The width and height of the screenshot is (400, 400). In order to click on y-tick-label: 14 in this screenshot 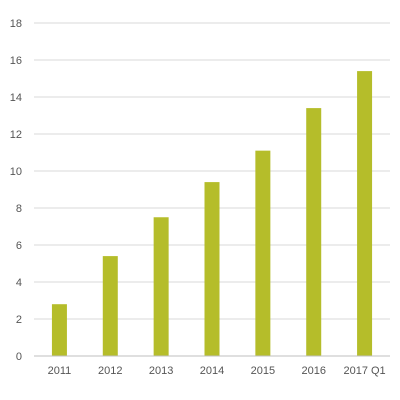, I will do `click(16, 98)`.